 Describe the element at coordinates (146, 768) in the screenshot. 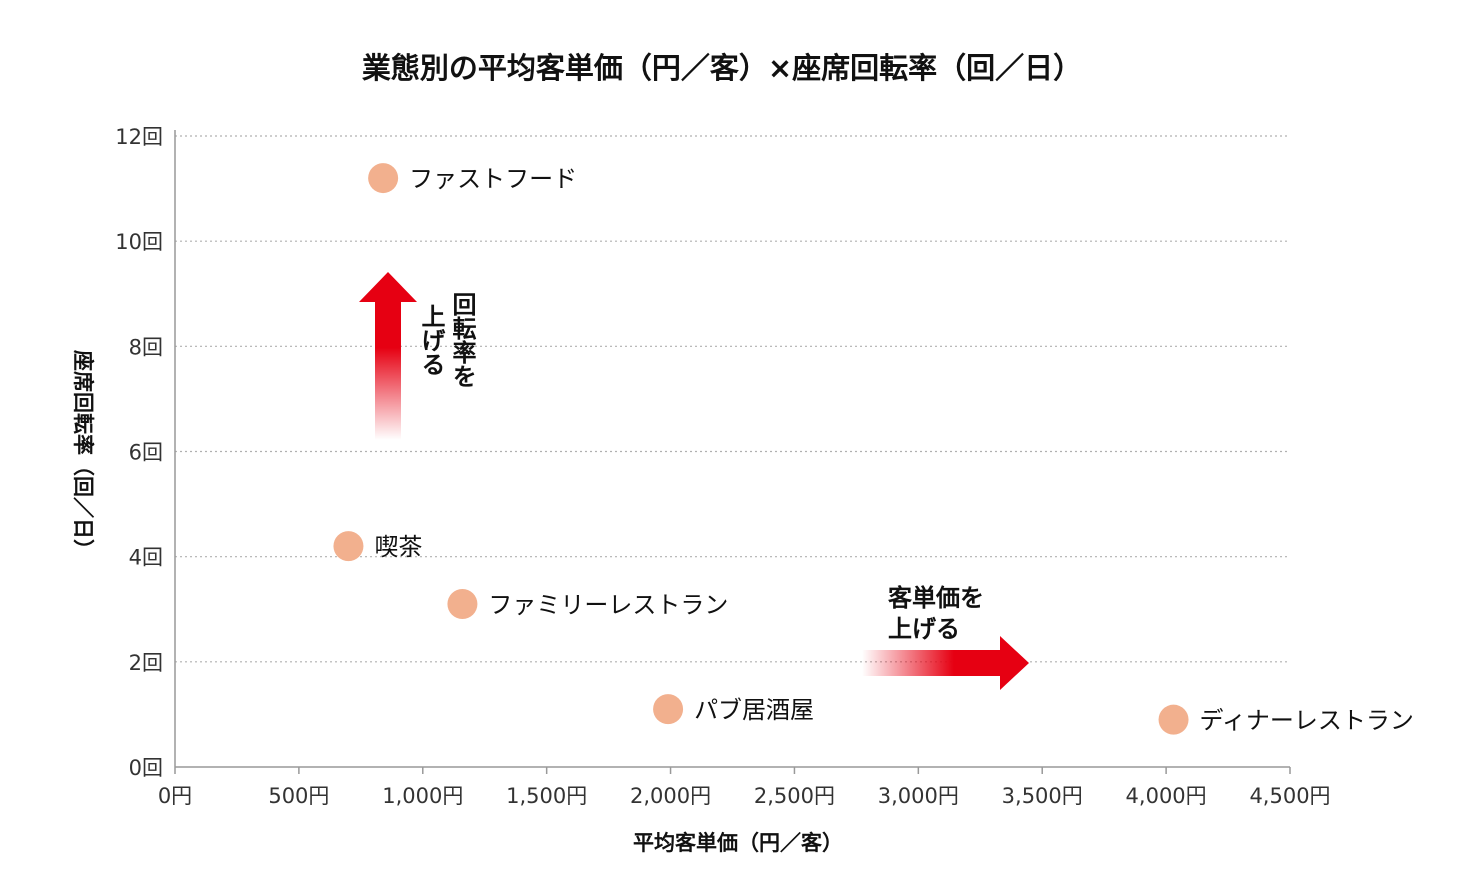

I see `y-tick-label: 0回` at that location.